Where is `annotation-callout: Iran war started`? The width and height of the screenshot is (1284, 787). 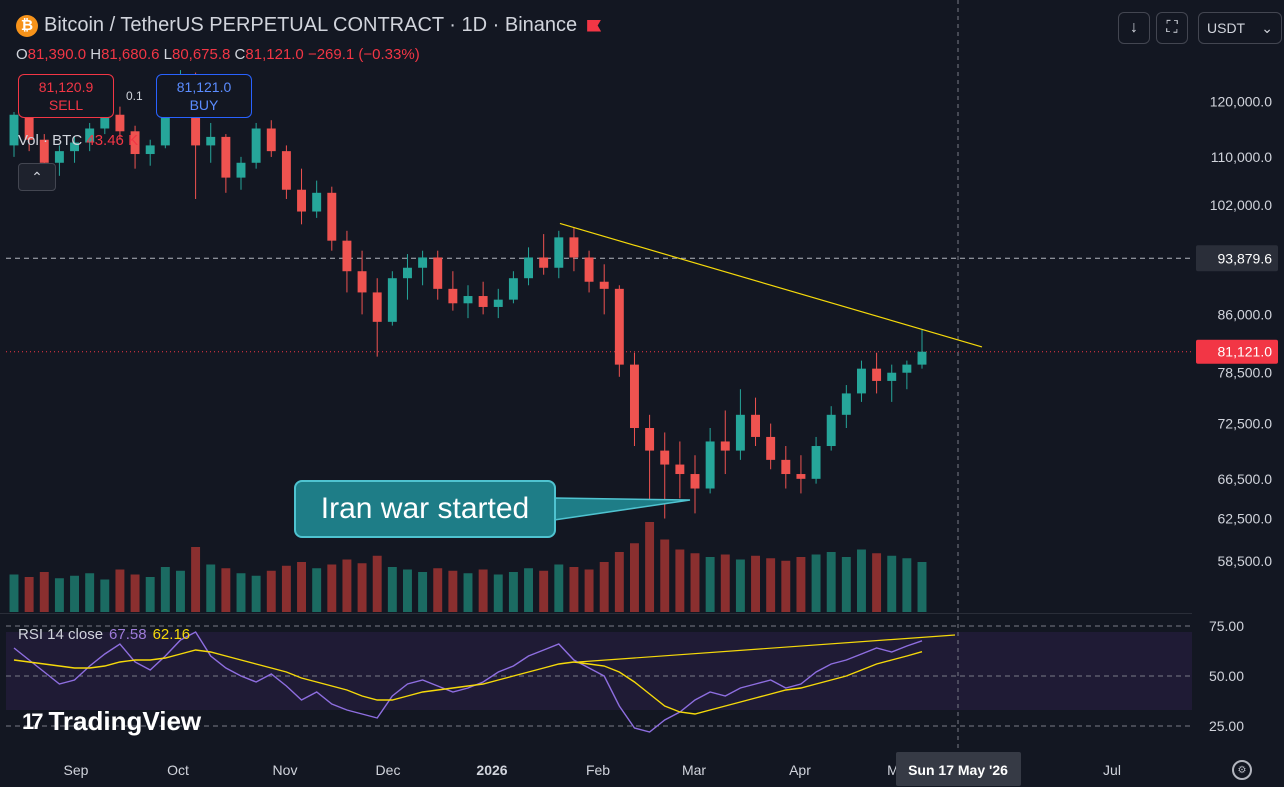 annotation-callout: Iran war started is located at coordinates (425, 509).